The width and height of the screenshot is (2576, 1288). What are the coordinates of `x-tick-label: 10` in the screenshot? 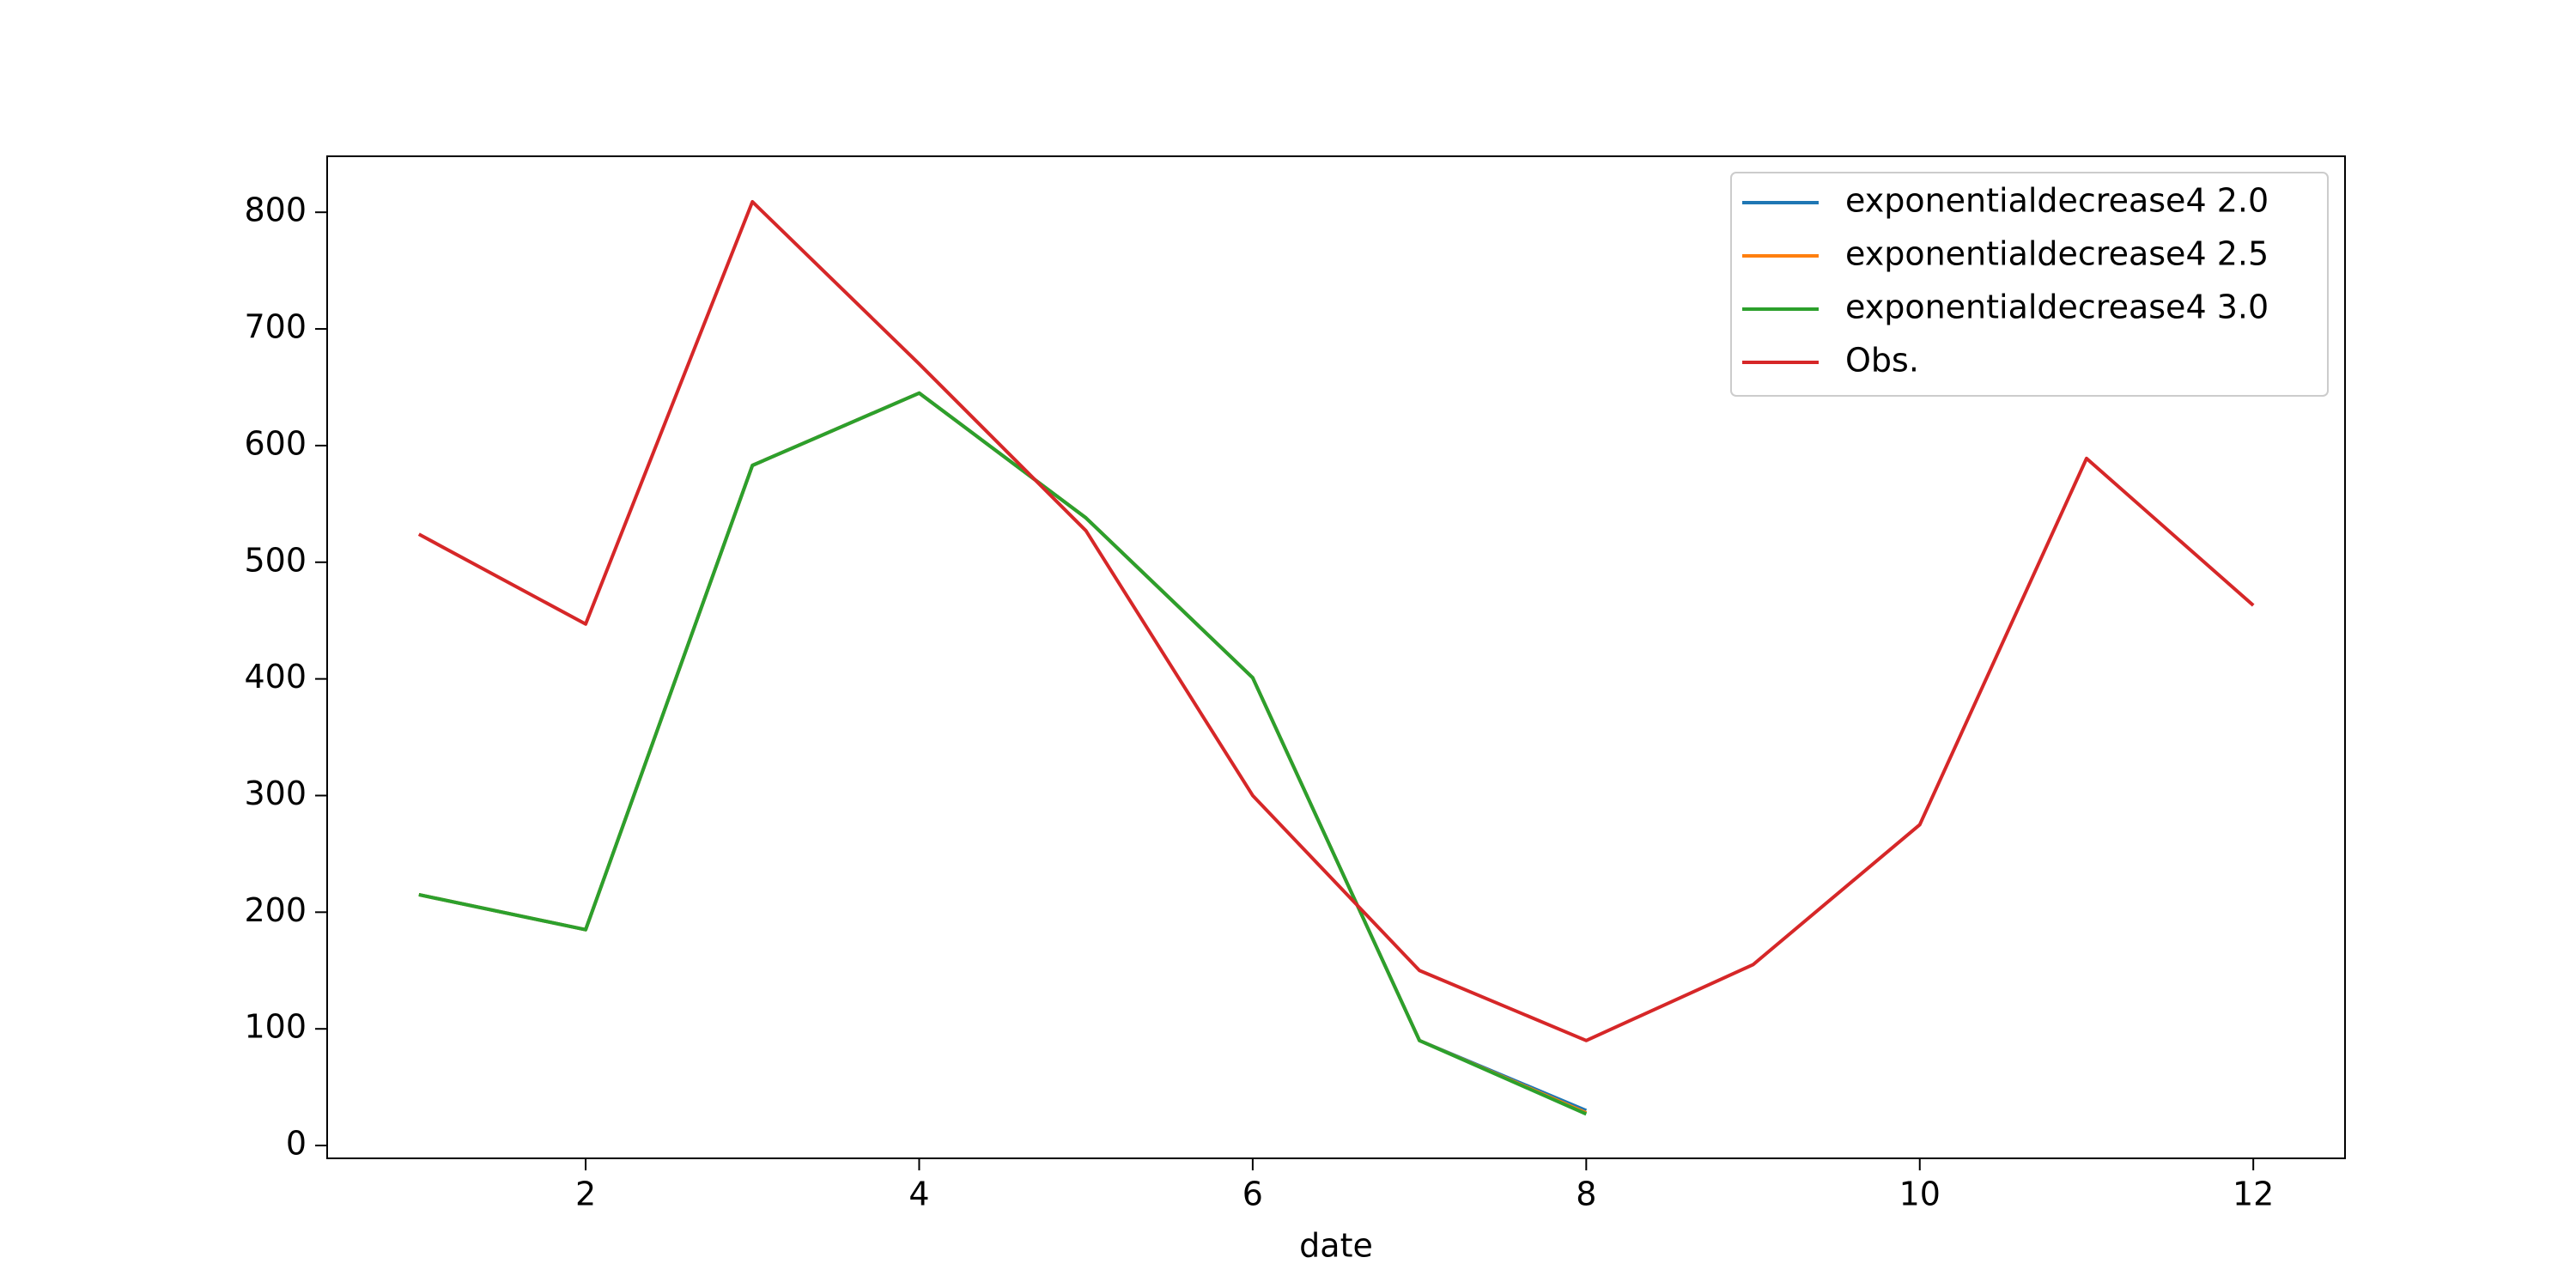 It's located at (1920, 1195).